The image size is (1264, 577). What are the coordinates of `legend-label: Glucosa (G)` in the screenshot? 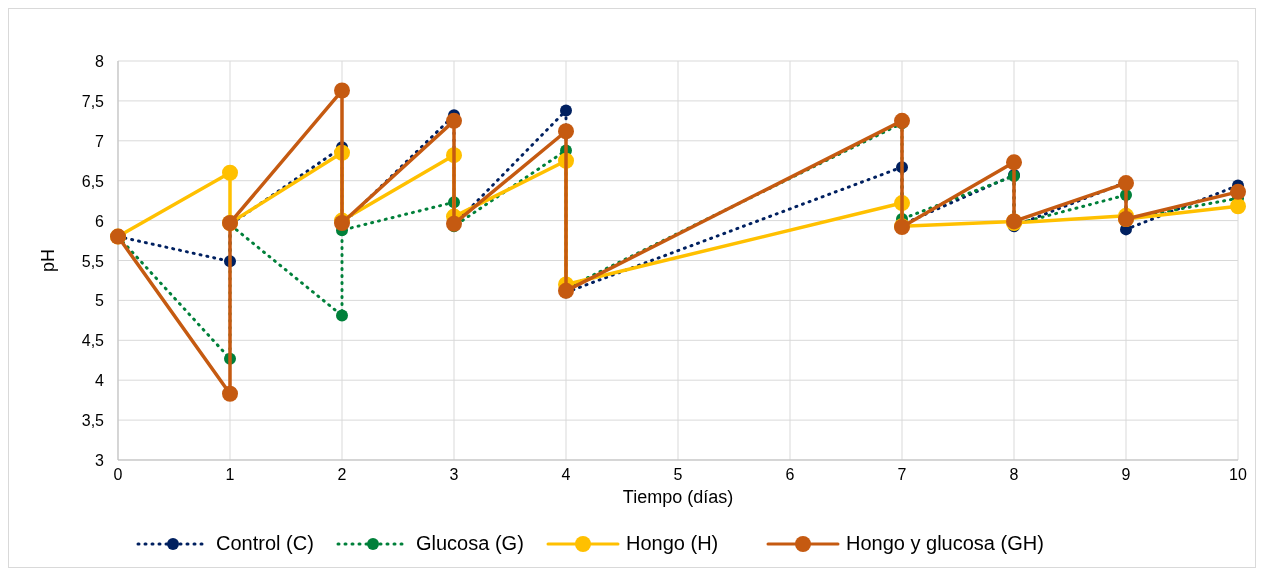 It's located at (470, 543).